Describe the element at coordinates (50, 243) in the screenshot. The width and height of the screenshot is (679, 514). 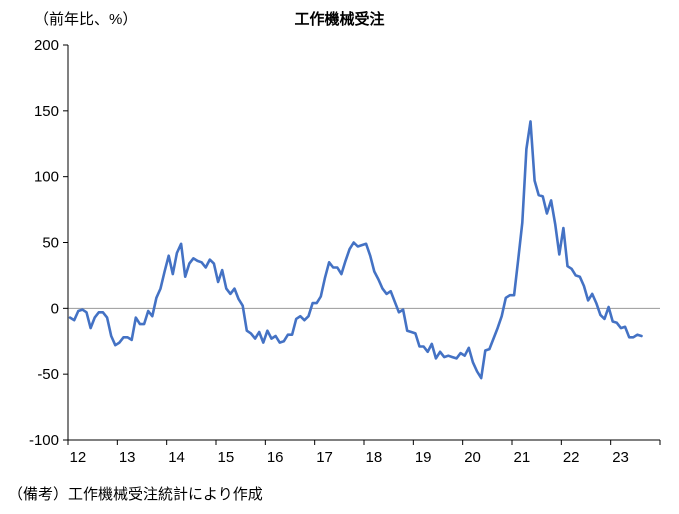
I see `y-tick-label: 50` at that location.